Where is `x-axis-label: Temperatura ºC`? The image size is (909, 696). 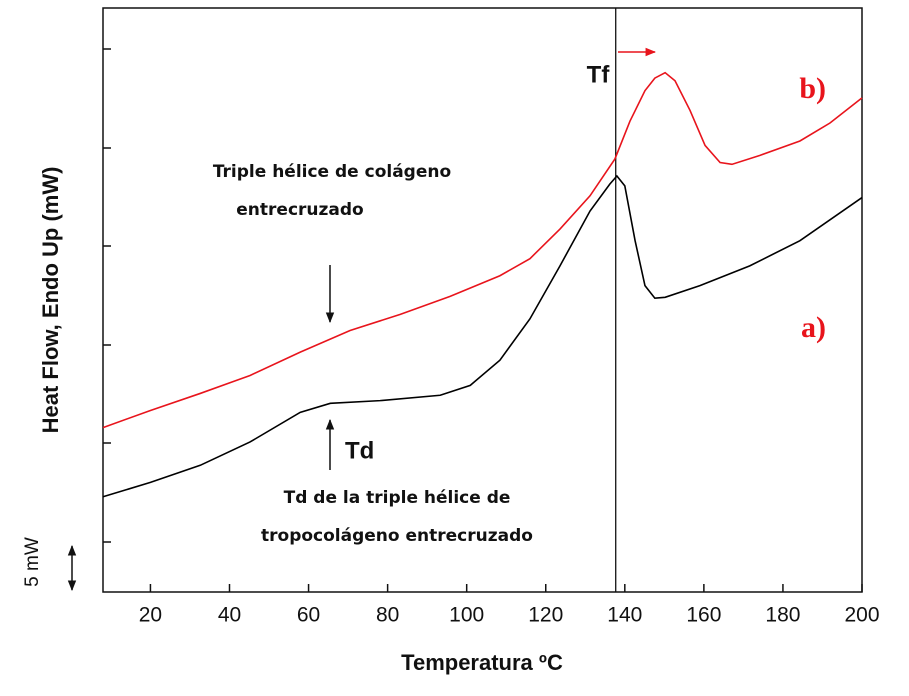
x-axis-label: Temperatura ºC is located at coordinates (482, 662).